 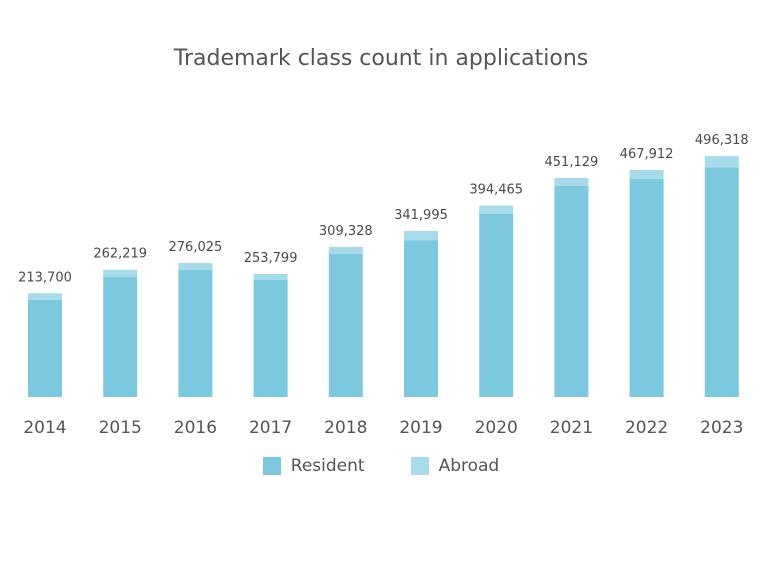 What do you see at coordinates (120, 428) in the screenshot?
I see `x-tick-label-2015: 2015` at bounding box center [120, 428].